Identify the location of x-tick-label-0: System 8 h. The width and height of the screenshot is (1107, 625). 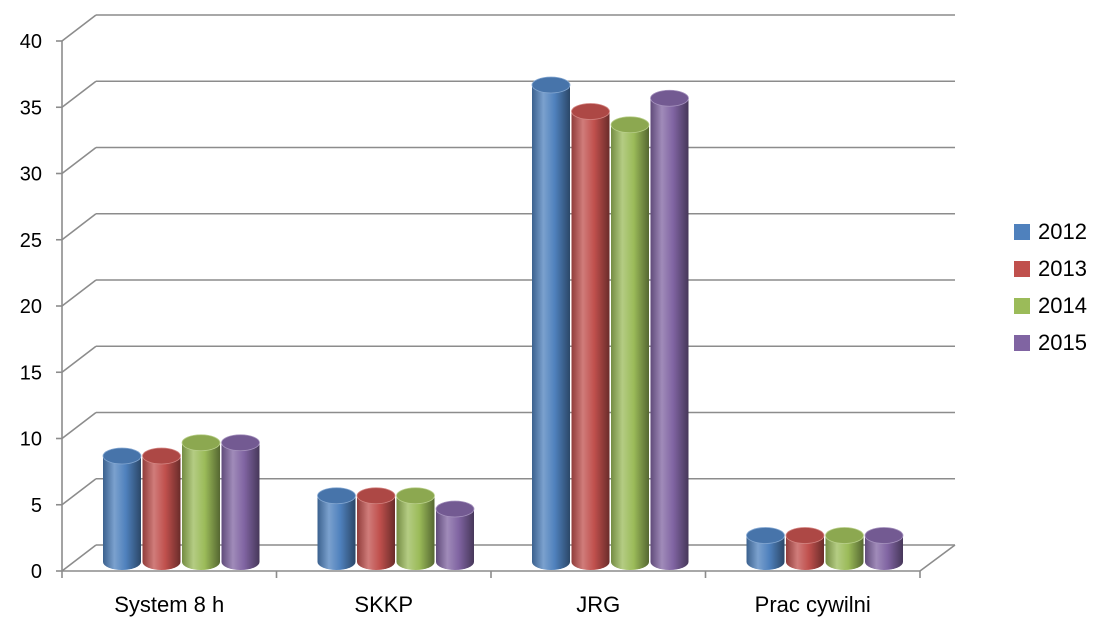
(169, 604).